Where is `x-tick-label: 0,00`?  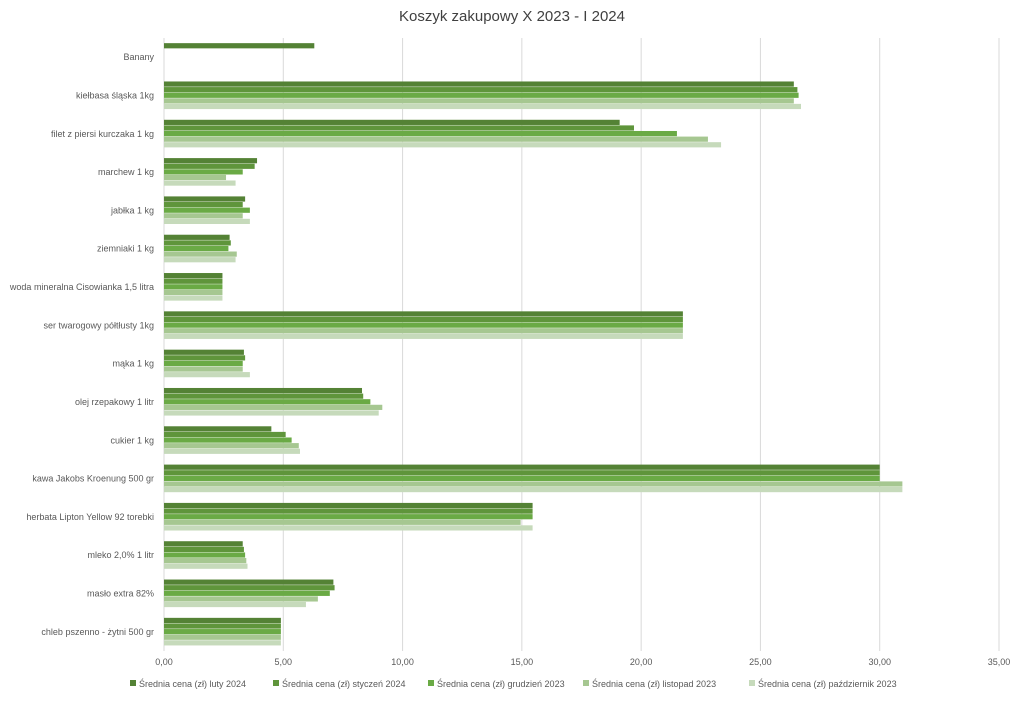
x-tick-label: 0,00 is located at coordinates (164, 662).